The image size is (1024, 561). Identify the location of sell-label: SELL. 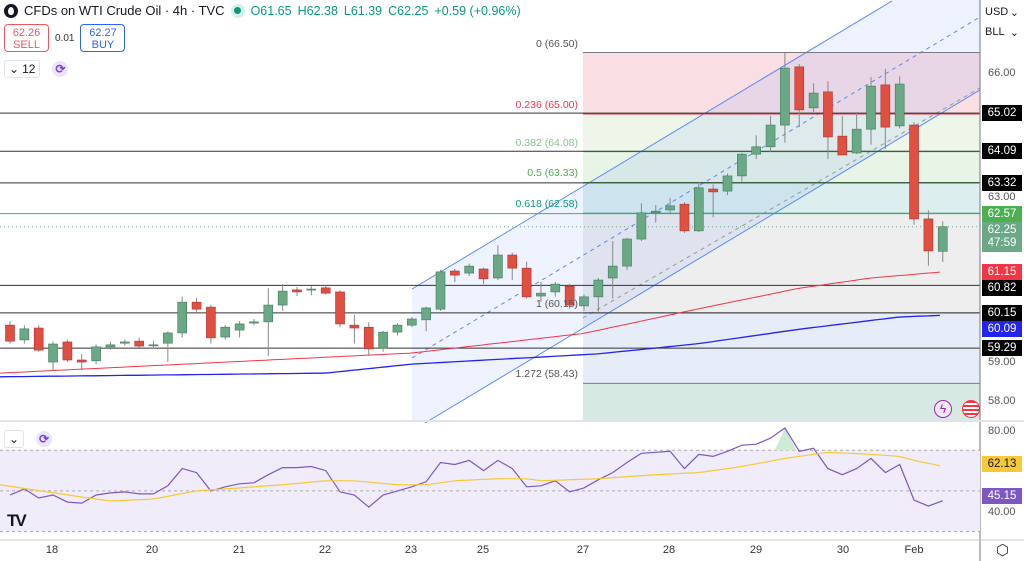
(26, 45).